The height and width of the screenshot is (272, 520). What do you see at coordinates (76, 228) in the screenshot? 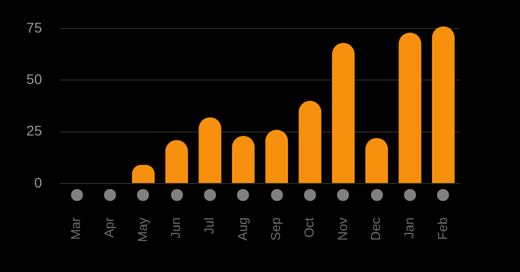
I see `x-tick-label: Mar` at bounding box center [76, 228].